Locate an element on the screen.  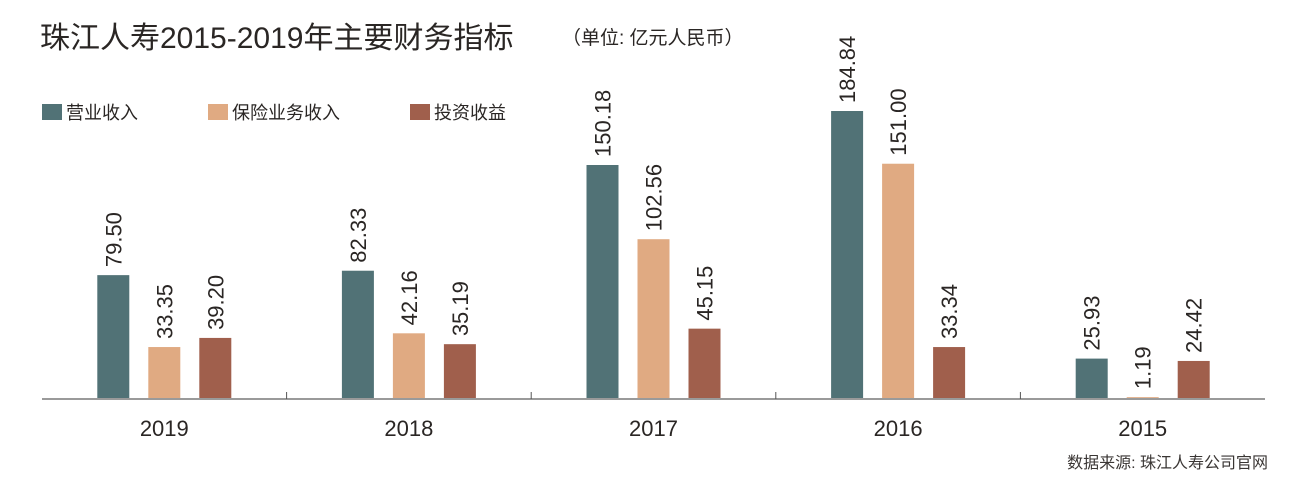
x-ticks: 2019 2018 2017 2016 2015 is located at coordinates (653, 416).